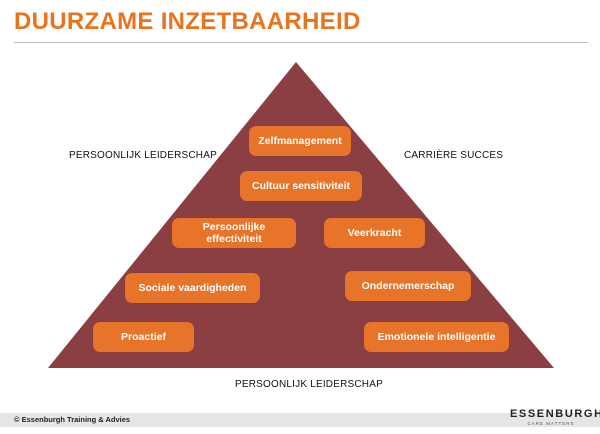  Describe the element at coordinates (300, 141) in the screenshot. I see `pill-zelfmanagement: Zelfmanagement` at that location.